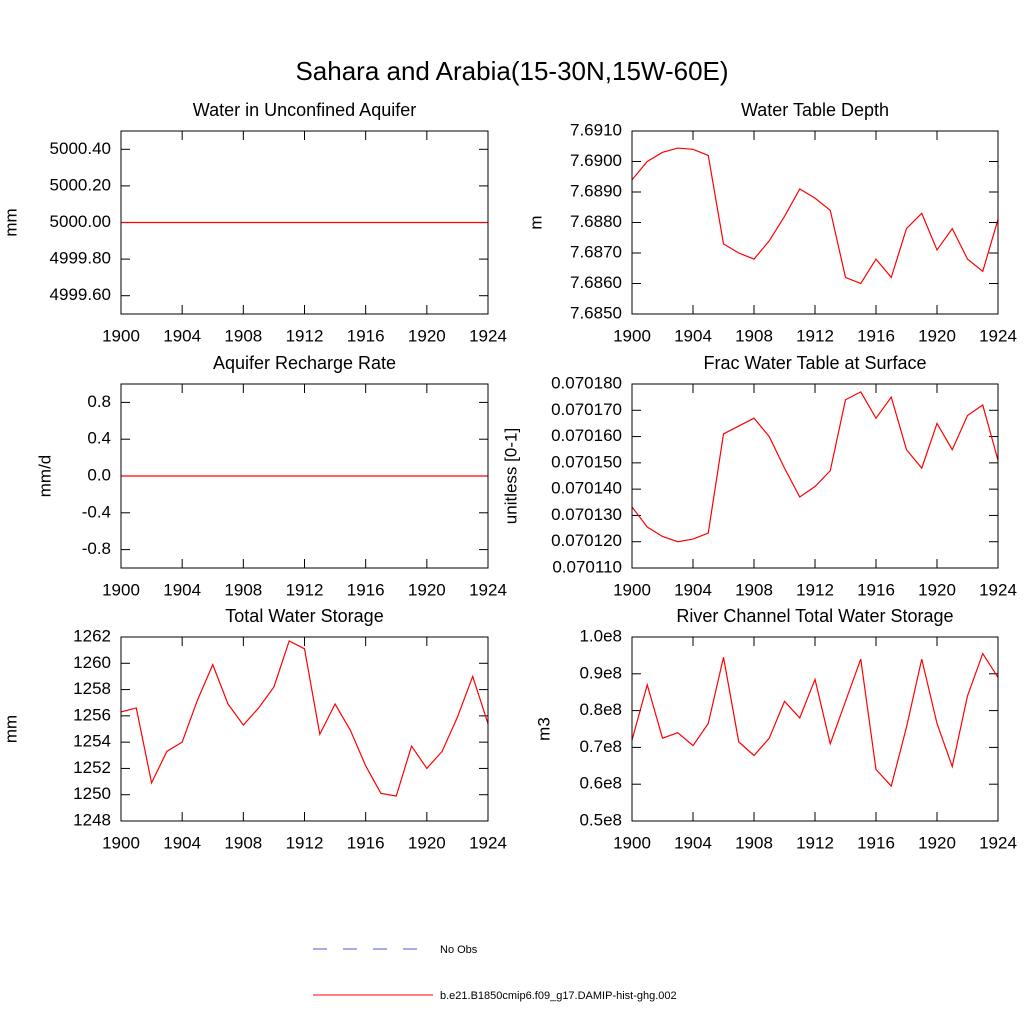 This screenshot has width=1024, height=1024. What do you see at coordinates (535, 222) in the screenshot?
I see `y-axis-label: m` at bounding box center [535, 222].